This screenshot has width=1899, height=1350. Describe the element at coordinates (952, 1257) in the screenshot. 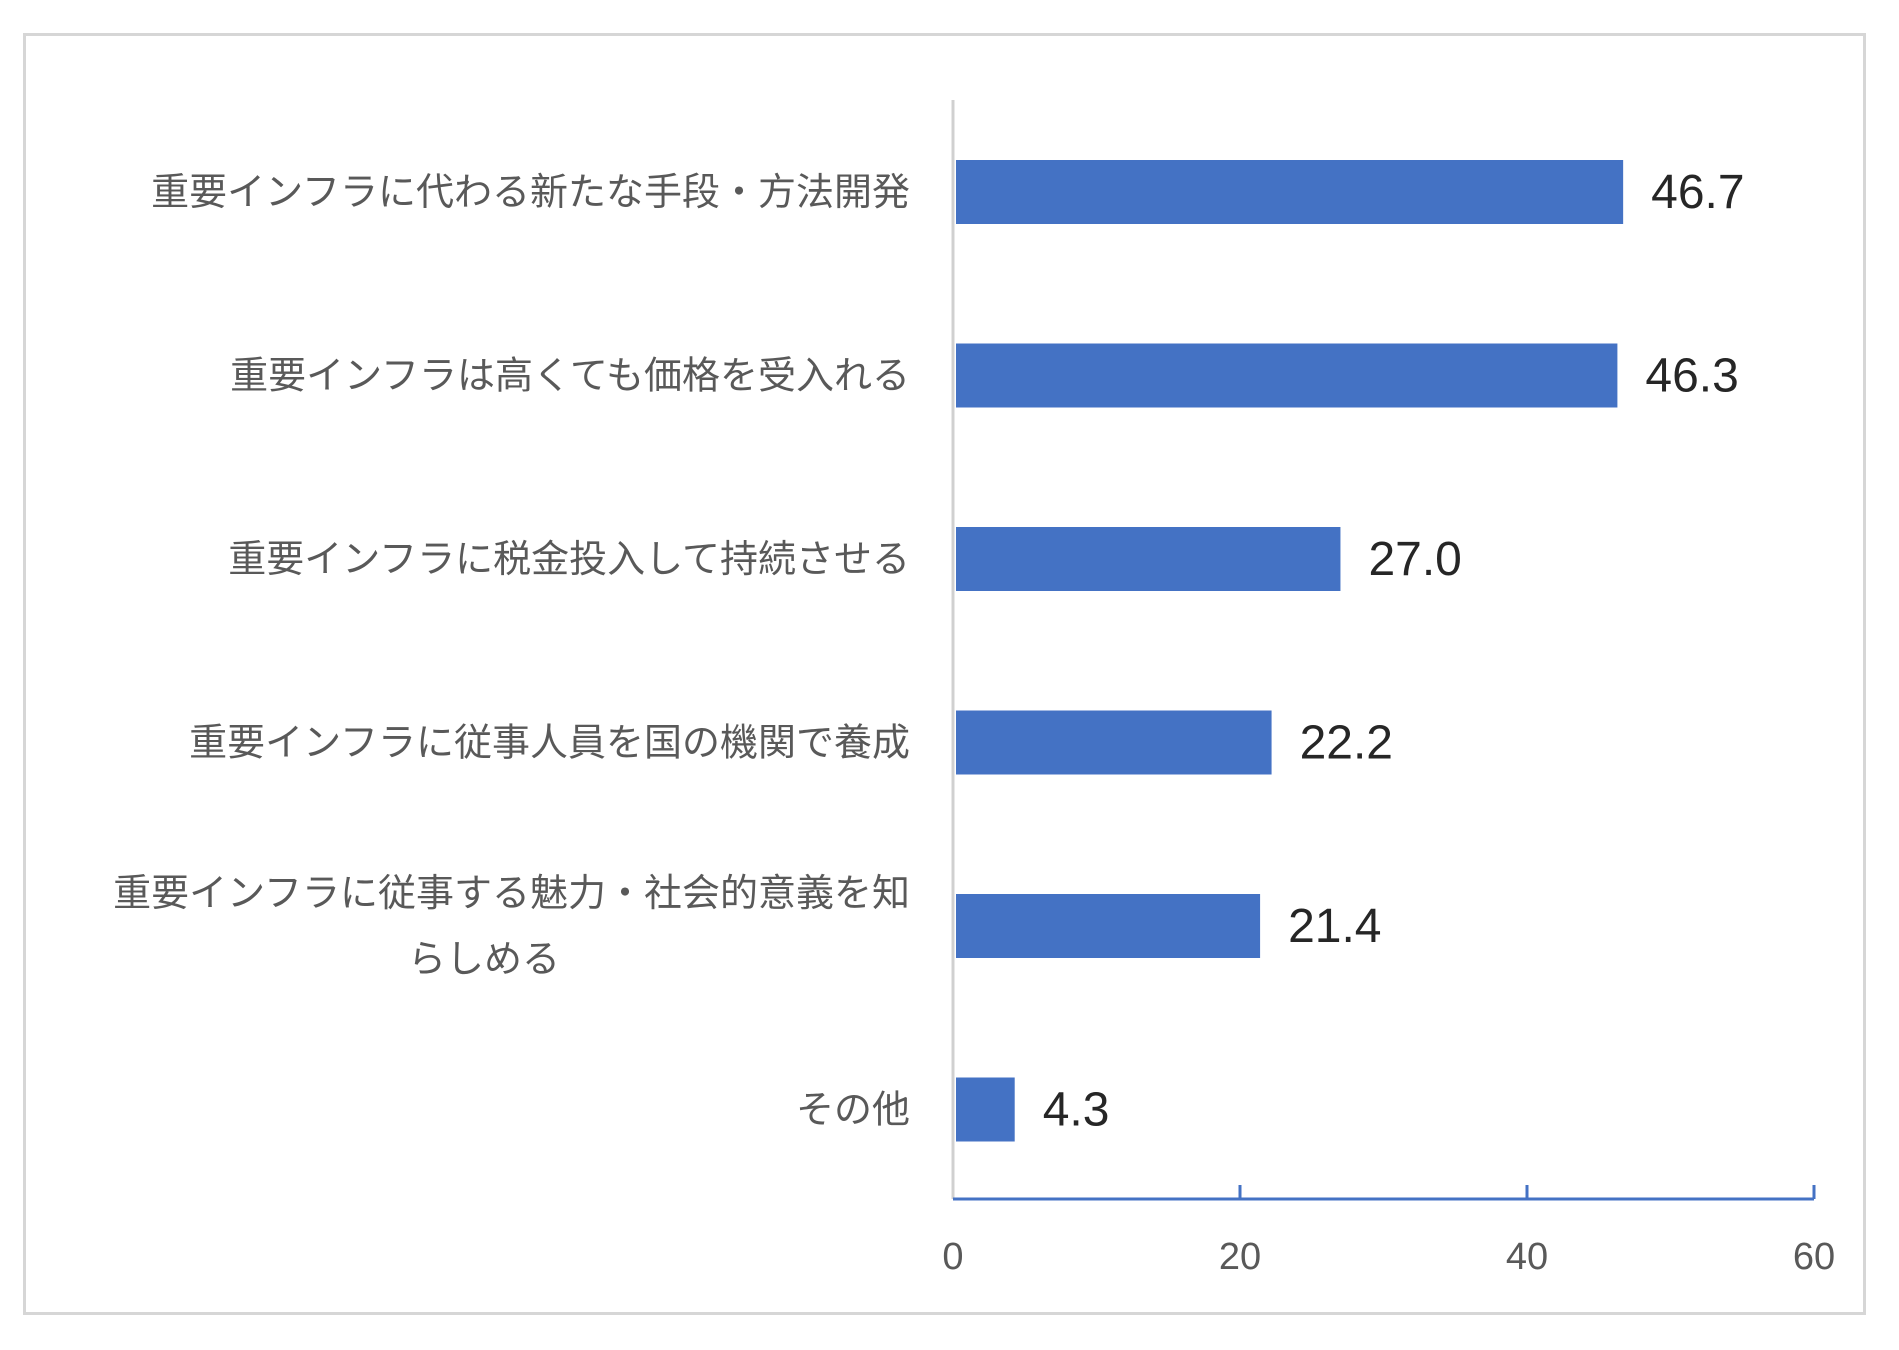

I see `x-tick-label-0: 0` at that location.